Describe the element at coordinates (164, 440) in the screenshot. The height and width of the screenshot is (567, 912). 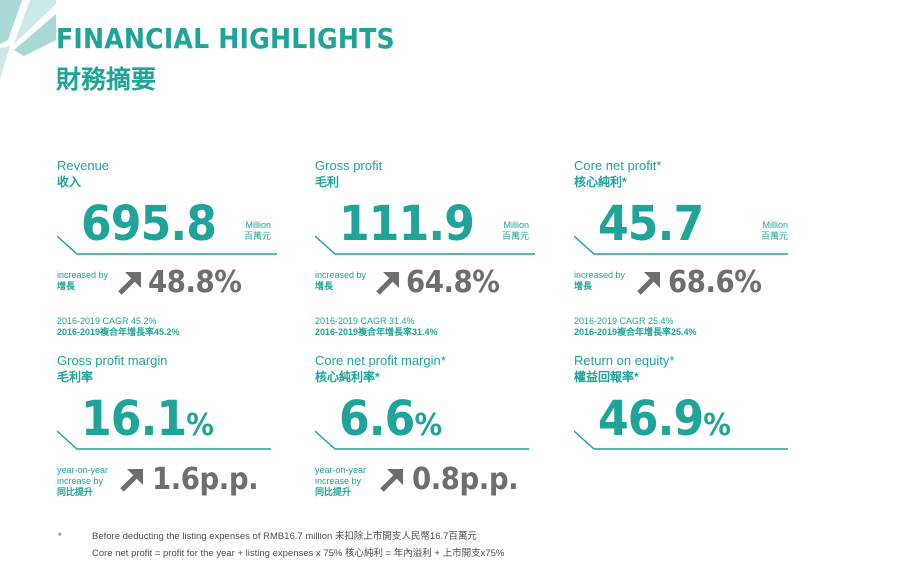
I see `gross-profit-margin-underline` at that location.